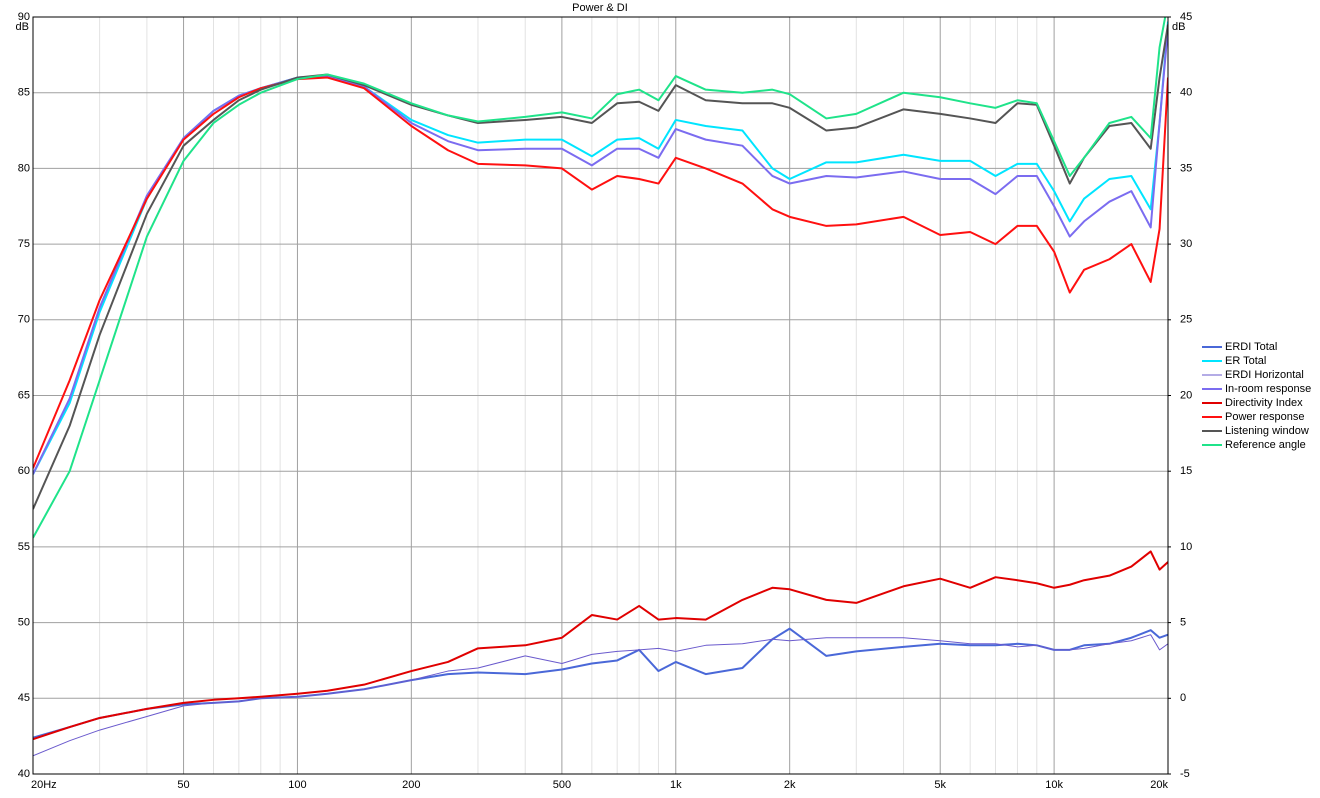 The image size is (1320, 798). What do you see at coordinates (1251, 347) in the screenshot?
I see `legend-label: ERDI Total` at bounding box center [1251, 347].